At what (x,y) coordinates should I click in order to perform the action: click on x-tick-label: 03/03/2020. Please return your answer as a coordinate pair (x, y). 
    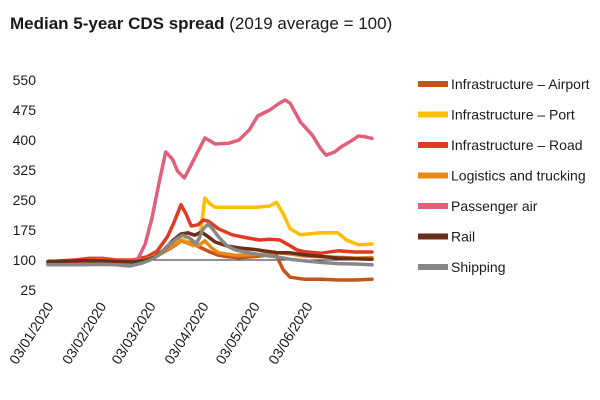
    Looking at the image, I should click on (133, 333).